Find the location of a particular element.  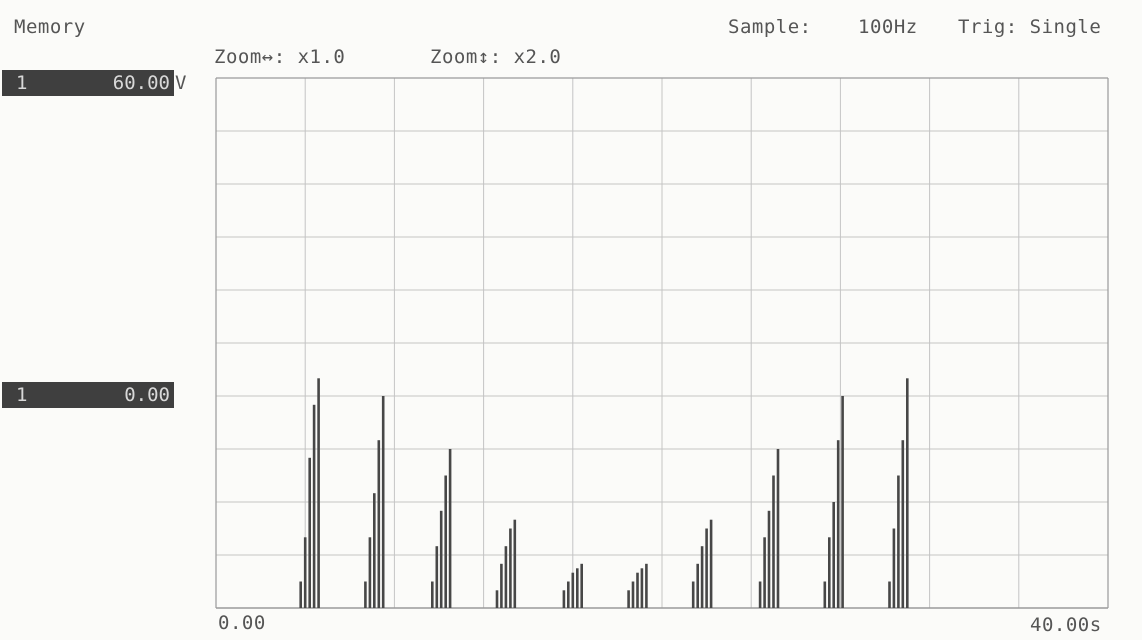

sample-rate-label: Sample: is located at coordinates (770, 27).